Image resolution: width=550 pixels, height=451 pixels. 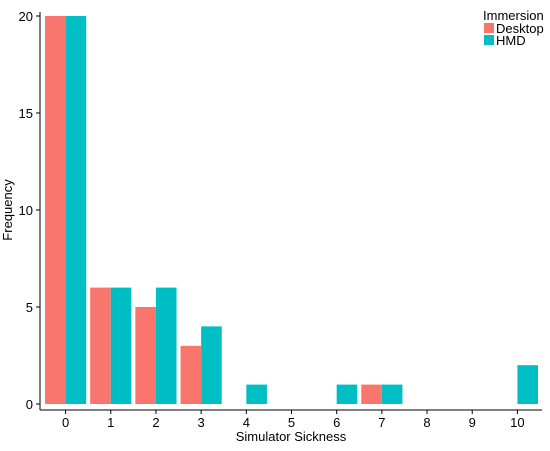 What do you see at coordinates (65, 422) in the screenshot?
I see `x-tick-label: 0` at bounding box center [65, 422].